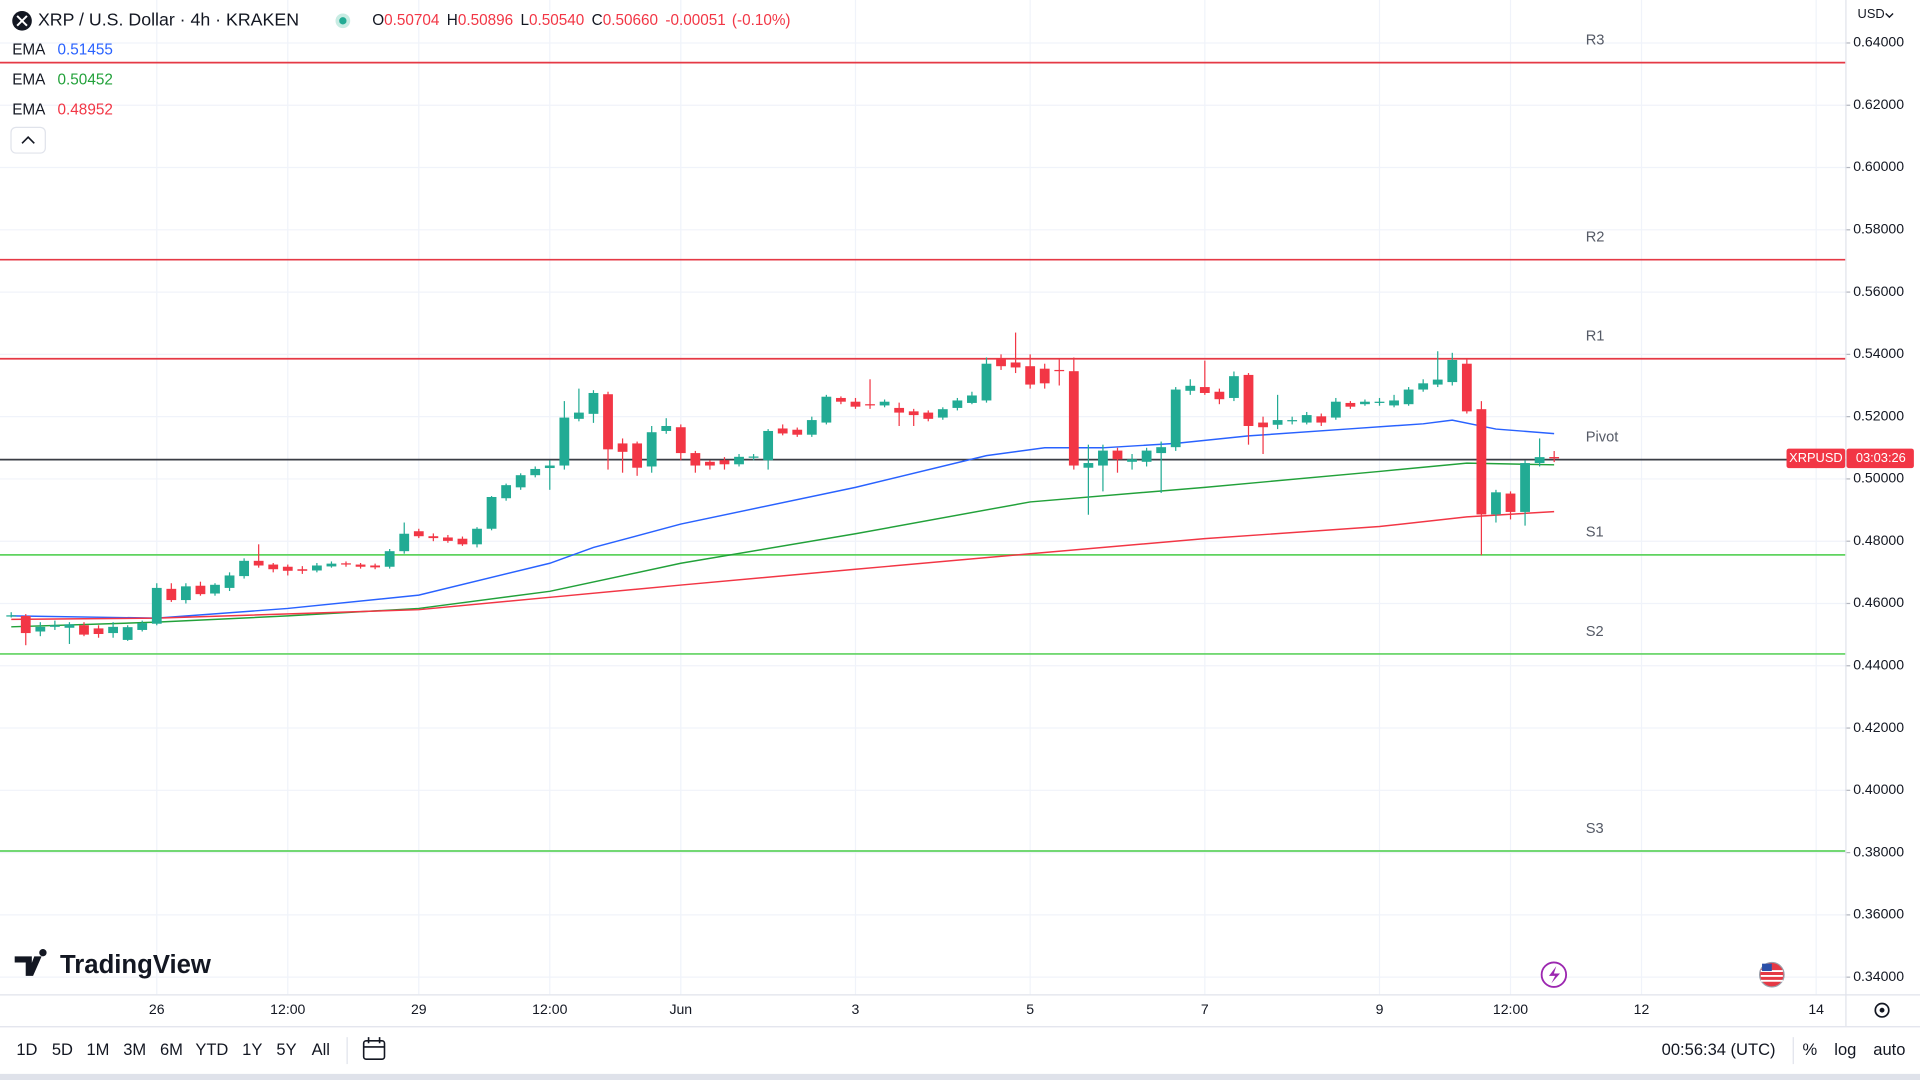 This screenshot has height=1080, width=1920. Describe the element at coordinates (1878, 166) in the screenshot. I see `y-tick-label: 0.60000` at that location.